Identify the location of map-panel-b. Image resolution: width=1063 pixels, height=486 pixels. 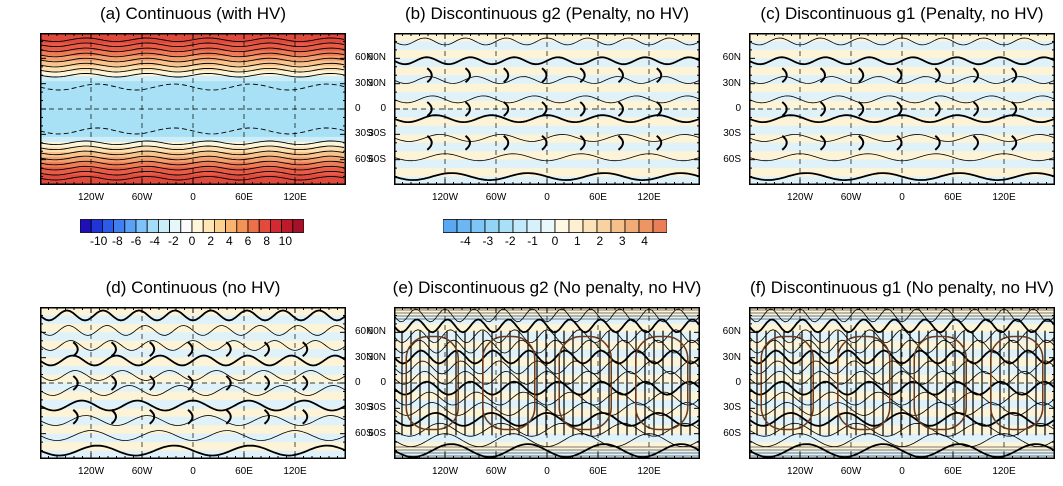
(547, 109).